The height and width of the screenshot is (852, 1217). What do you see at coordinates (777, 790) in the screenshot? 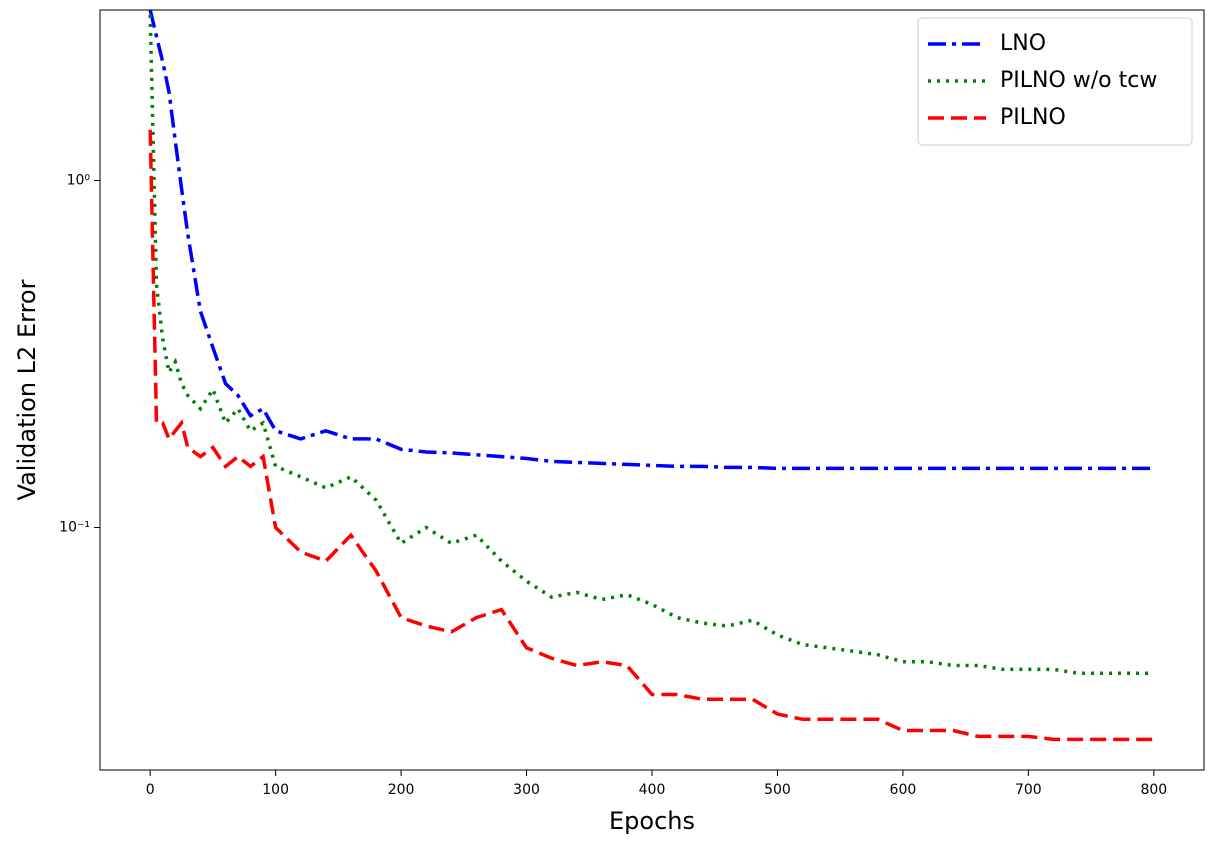
I see `x-tick-label: 500` at bounding box center [777, 790].